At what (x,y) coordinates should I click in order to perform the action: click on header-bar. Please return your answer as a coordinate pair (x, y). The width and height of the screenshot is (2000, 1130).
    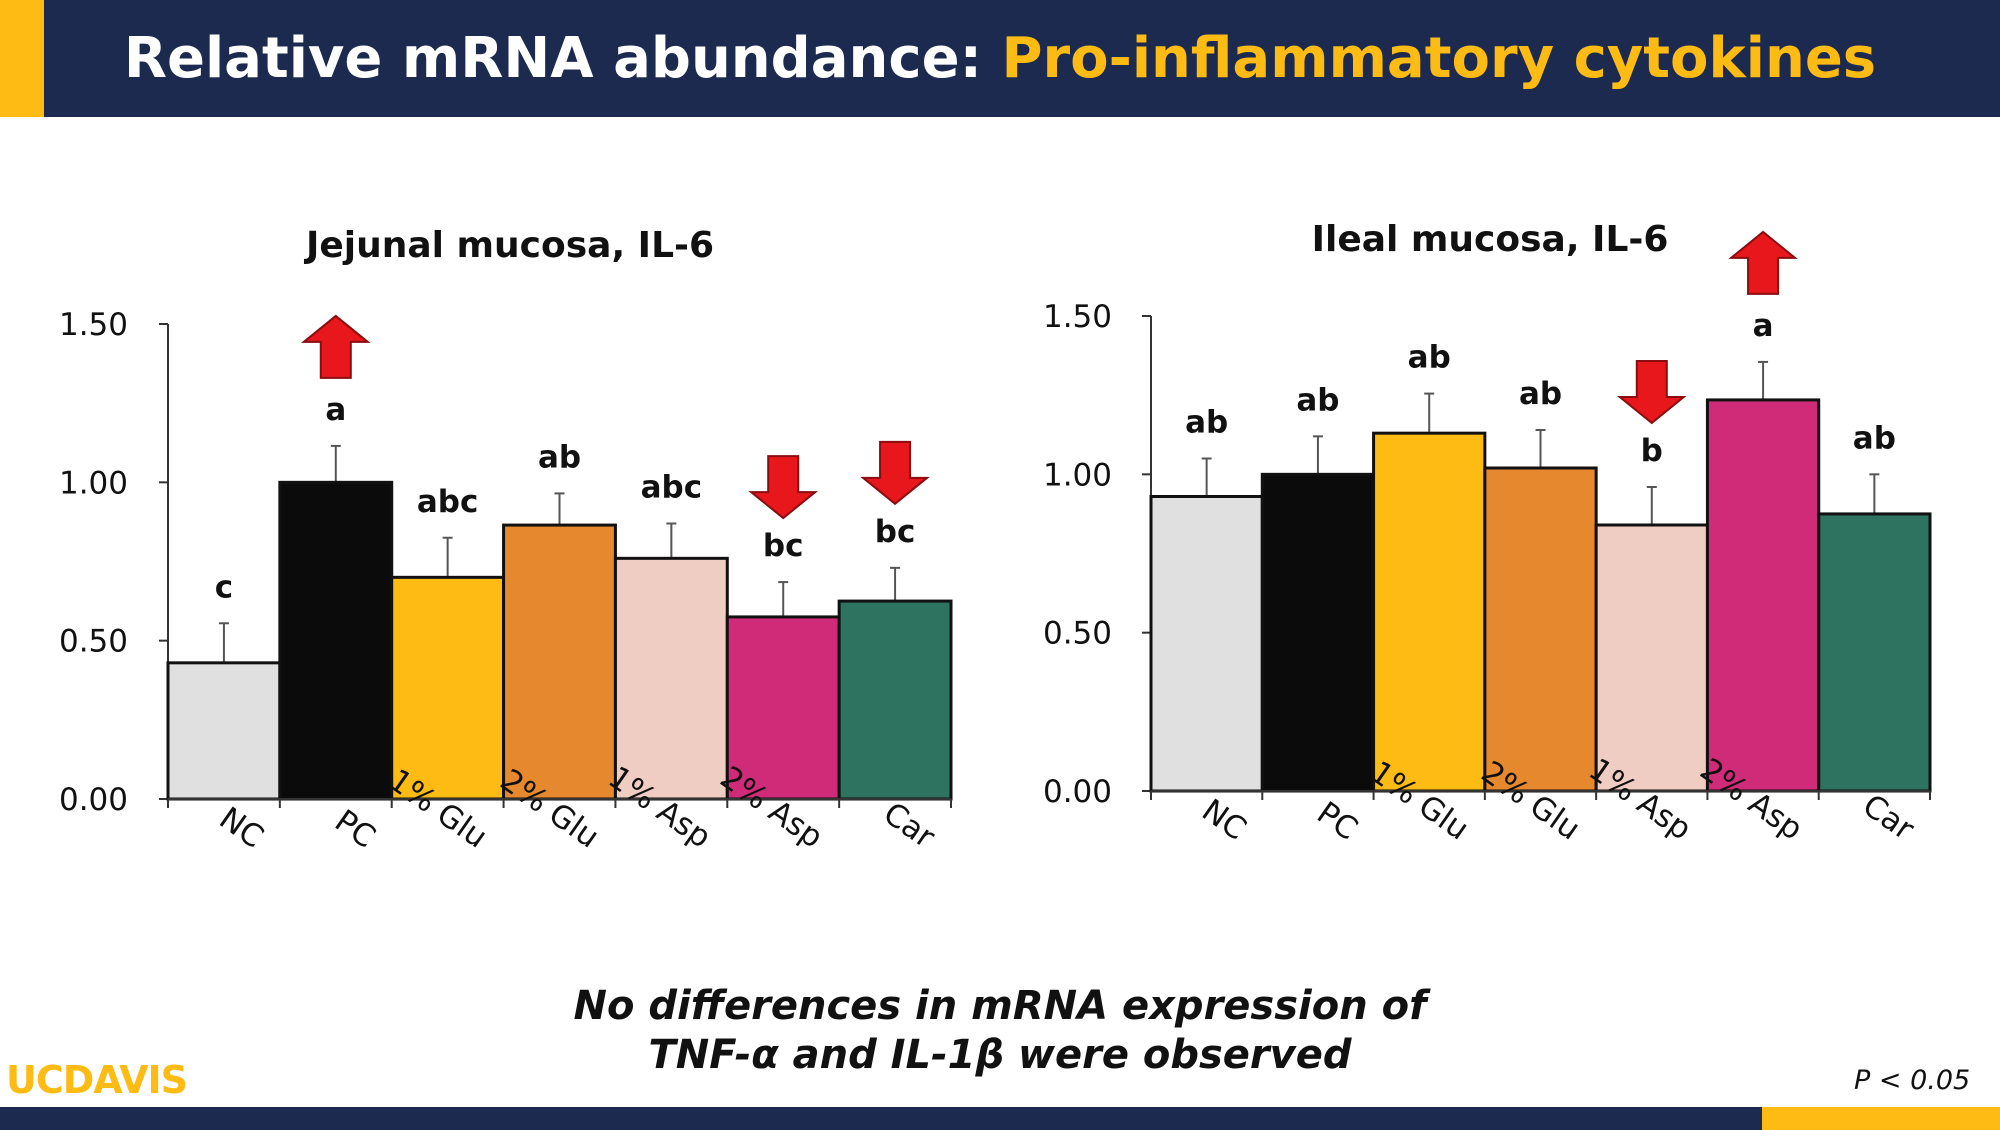
    Looking at the image, I should click on (1000, 58).